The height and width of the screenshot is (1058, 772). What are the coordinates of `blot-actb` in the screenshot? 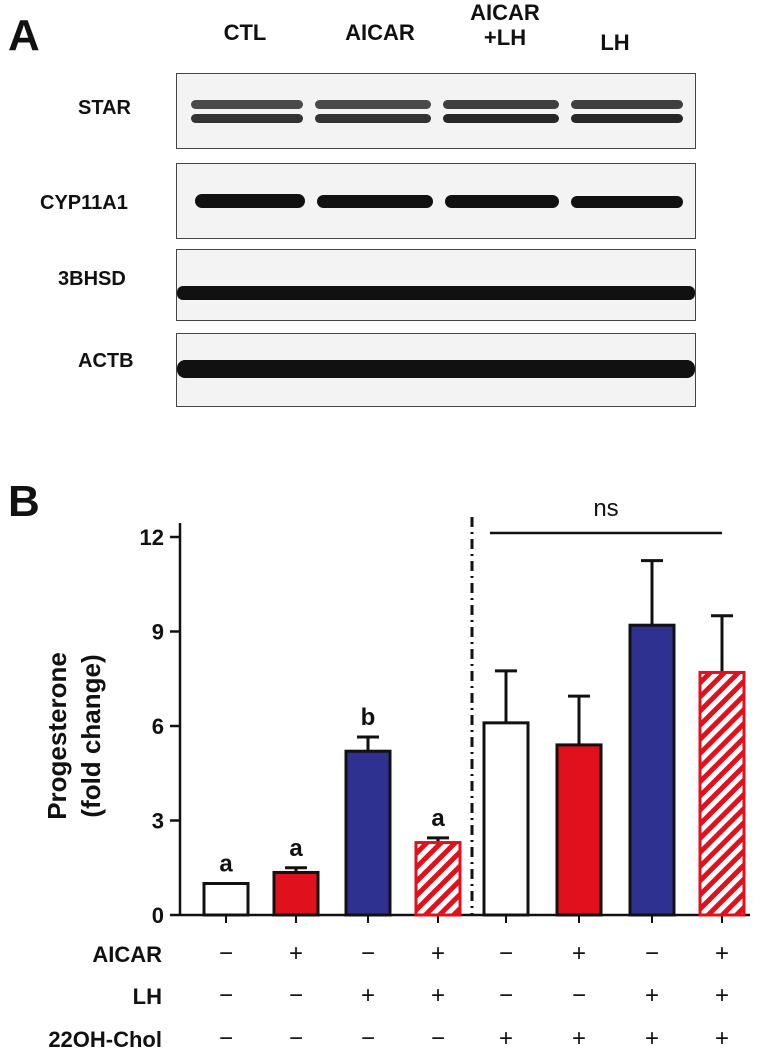 It's located at (436, 370).